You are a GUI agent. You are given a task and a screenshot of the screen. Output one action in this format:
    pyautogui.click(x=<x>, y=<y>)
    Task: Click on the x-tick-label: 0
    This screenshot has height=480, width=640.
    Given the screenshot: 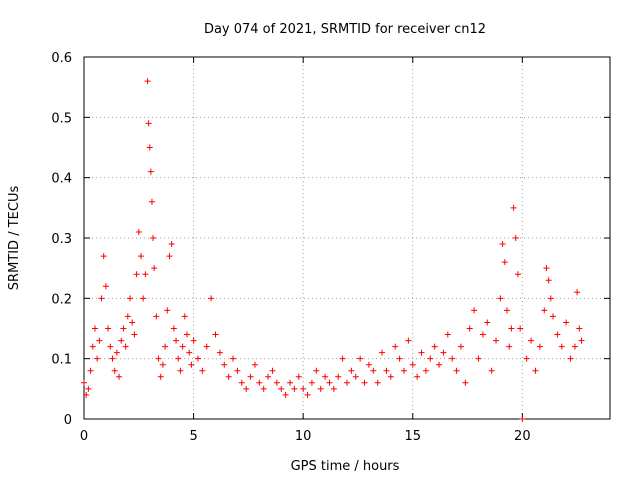 What is the action you would take?
    pyautogui.click(x=84, y=436)
    